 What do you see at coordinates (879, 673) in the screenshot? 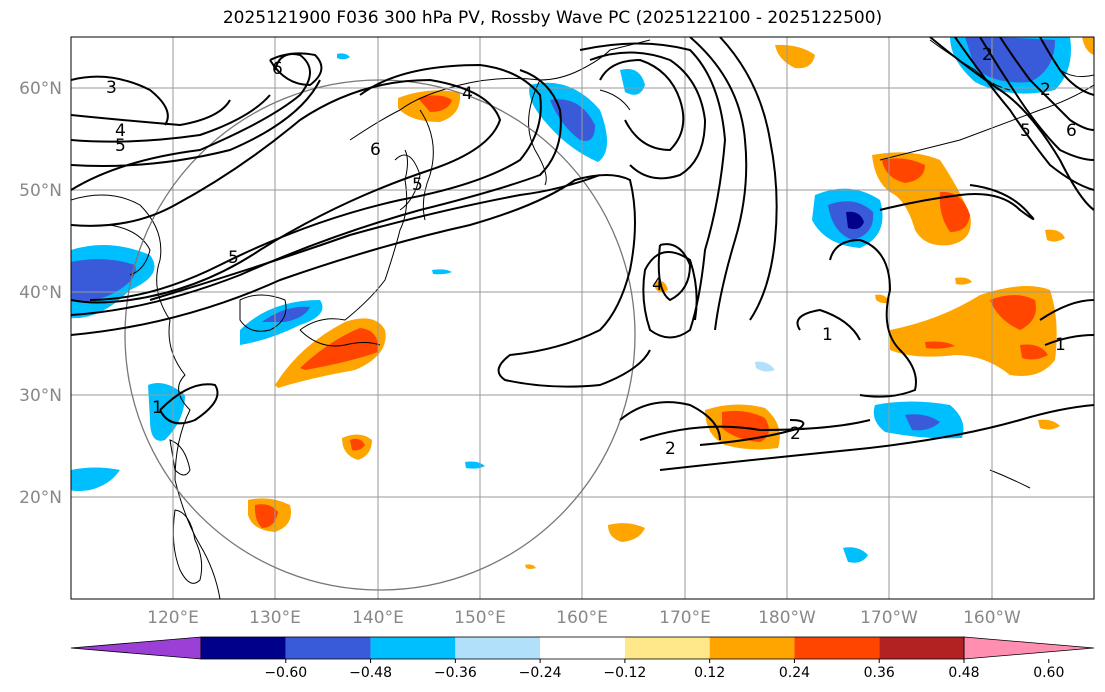
I see `colorbar-tick-label: 0.36` at bounding box center [879, 673].